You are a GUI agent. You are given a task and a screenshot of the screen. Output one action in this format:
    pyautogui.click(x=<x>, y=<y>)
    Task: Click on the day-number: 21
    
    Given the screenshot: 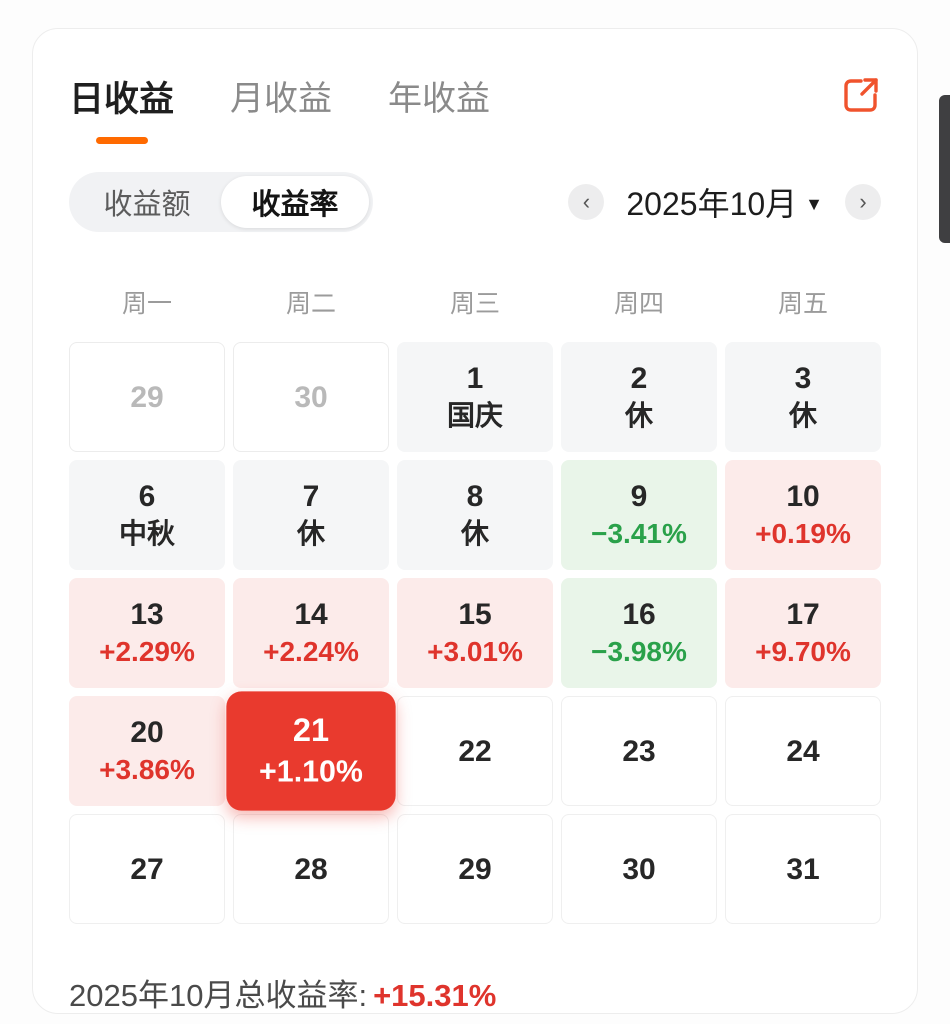 What is the action you would take?
    pyautogui.click(x=311, y=731)
    